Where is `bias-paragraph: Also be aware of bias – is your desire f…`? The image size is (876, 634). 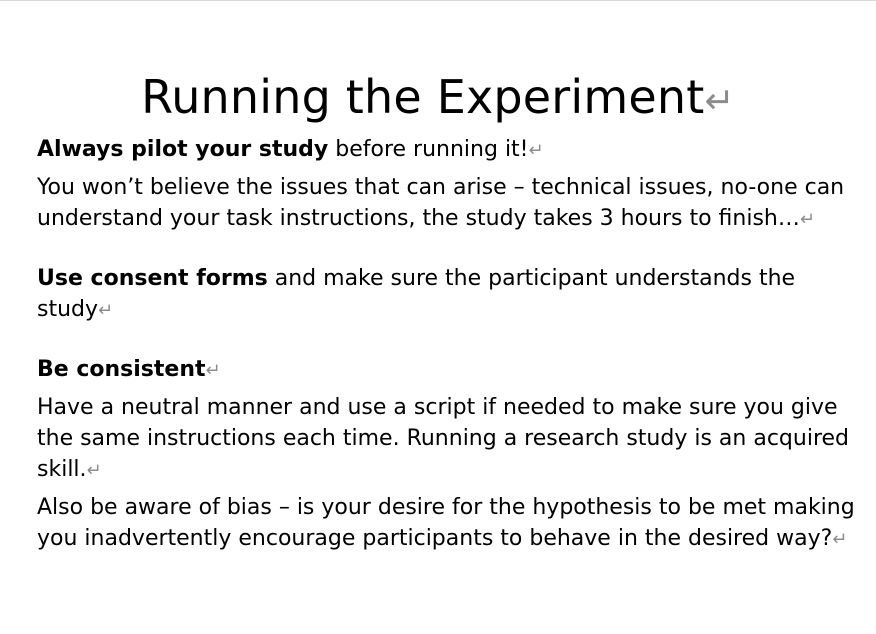 bias-paragraph: Also be aware of bias – is your desire f… is located at coordinates (447, 523).